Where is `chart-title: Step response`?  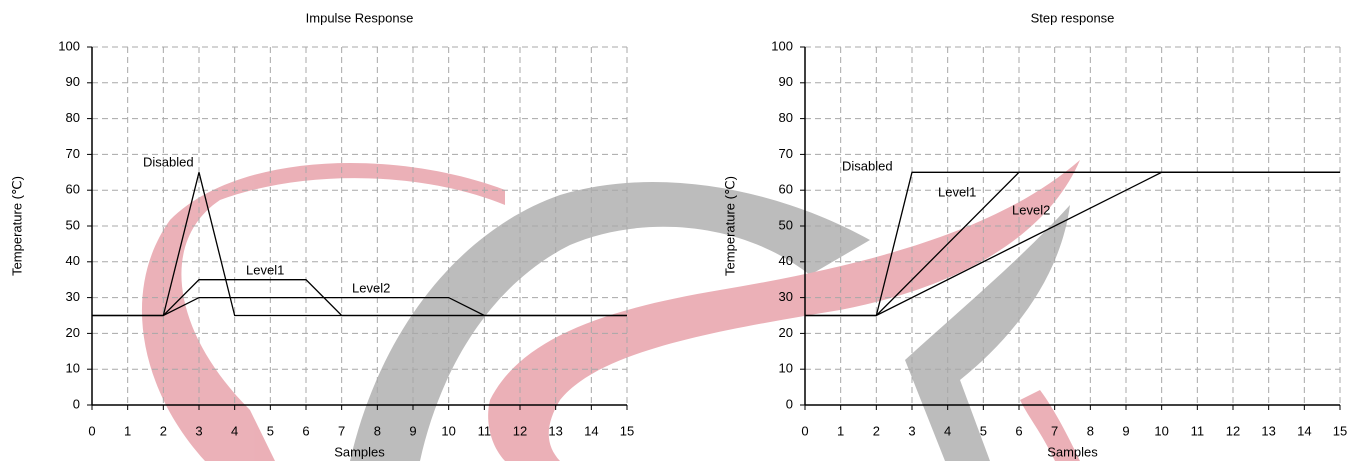 chart-title: Step response is located at coordinates (1073, 17).